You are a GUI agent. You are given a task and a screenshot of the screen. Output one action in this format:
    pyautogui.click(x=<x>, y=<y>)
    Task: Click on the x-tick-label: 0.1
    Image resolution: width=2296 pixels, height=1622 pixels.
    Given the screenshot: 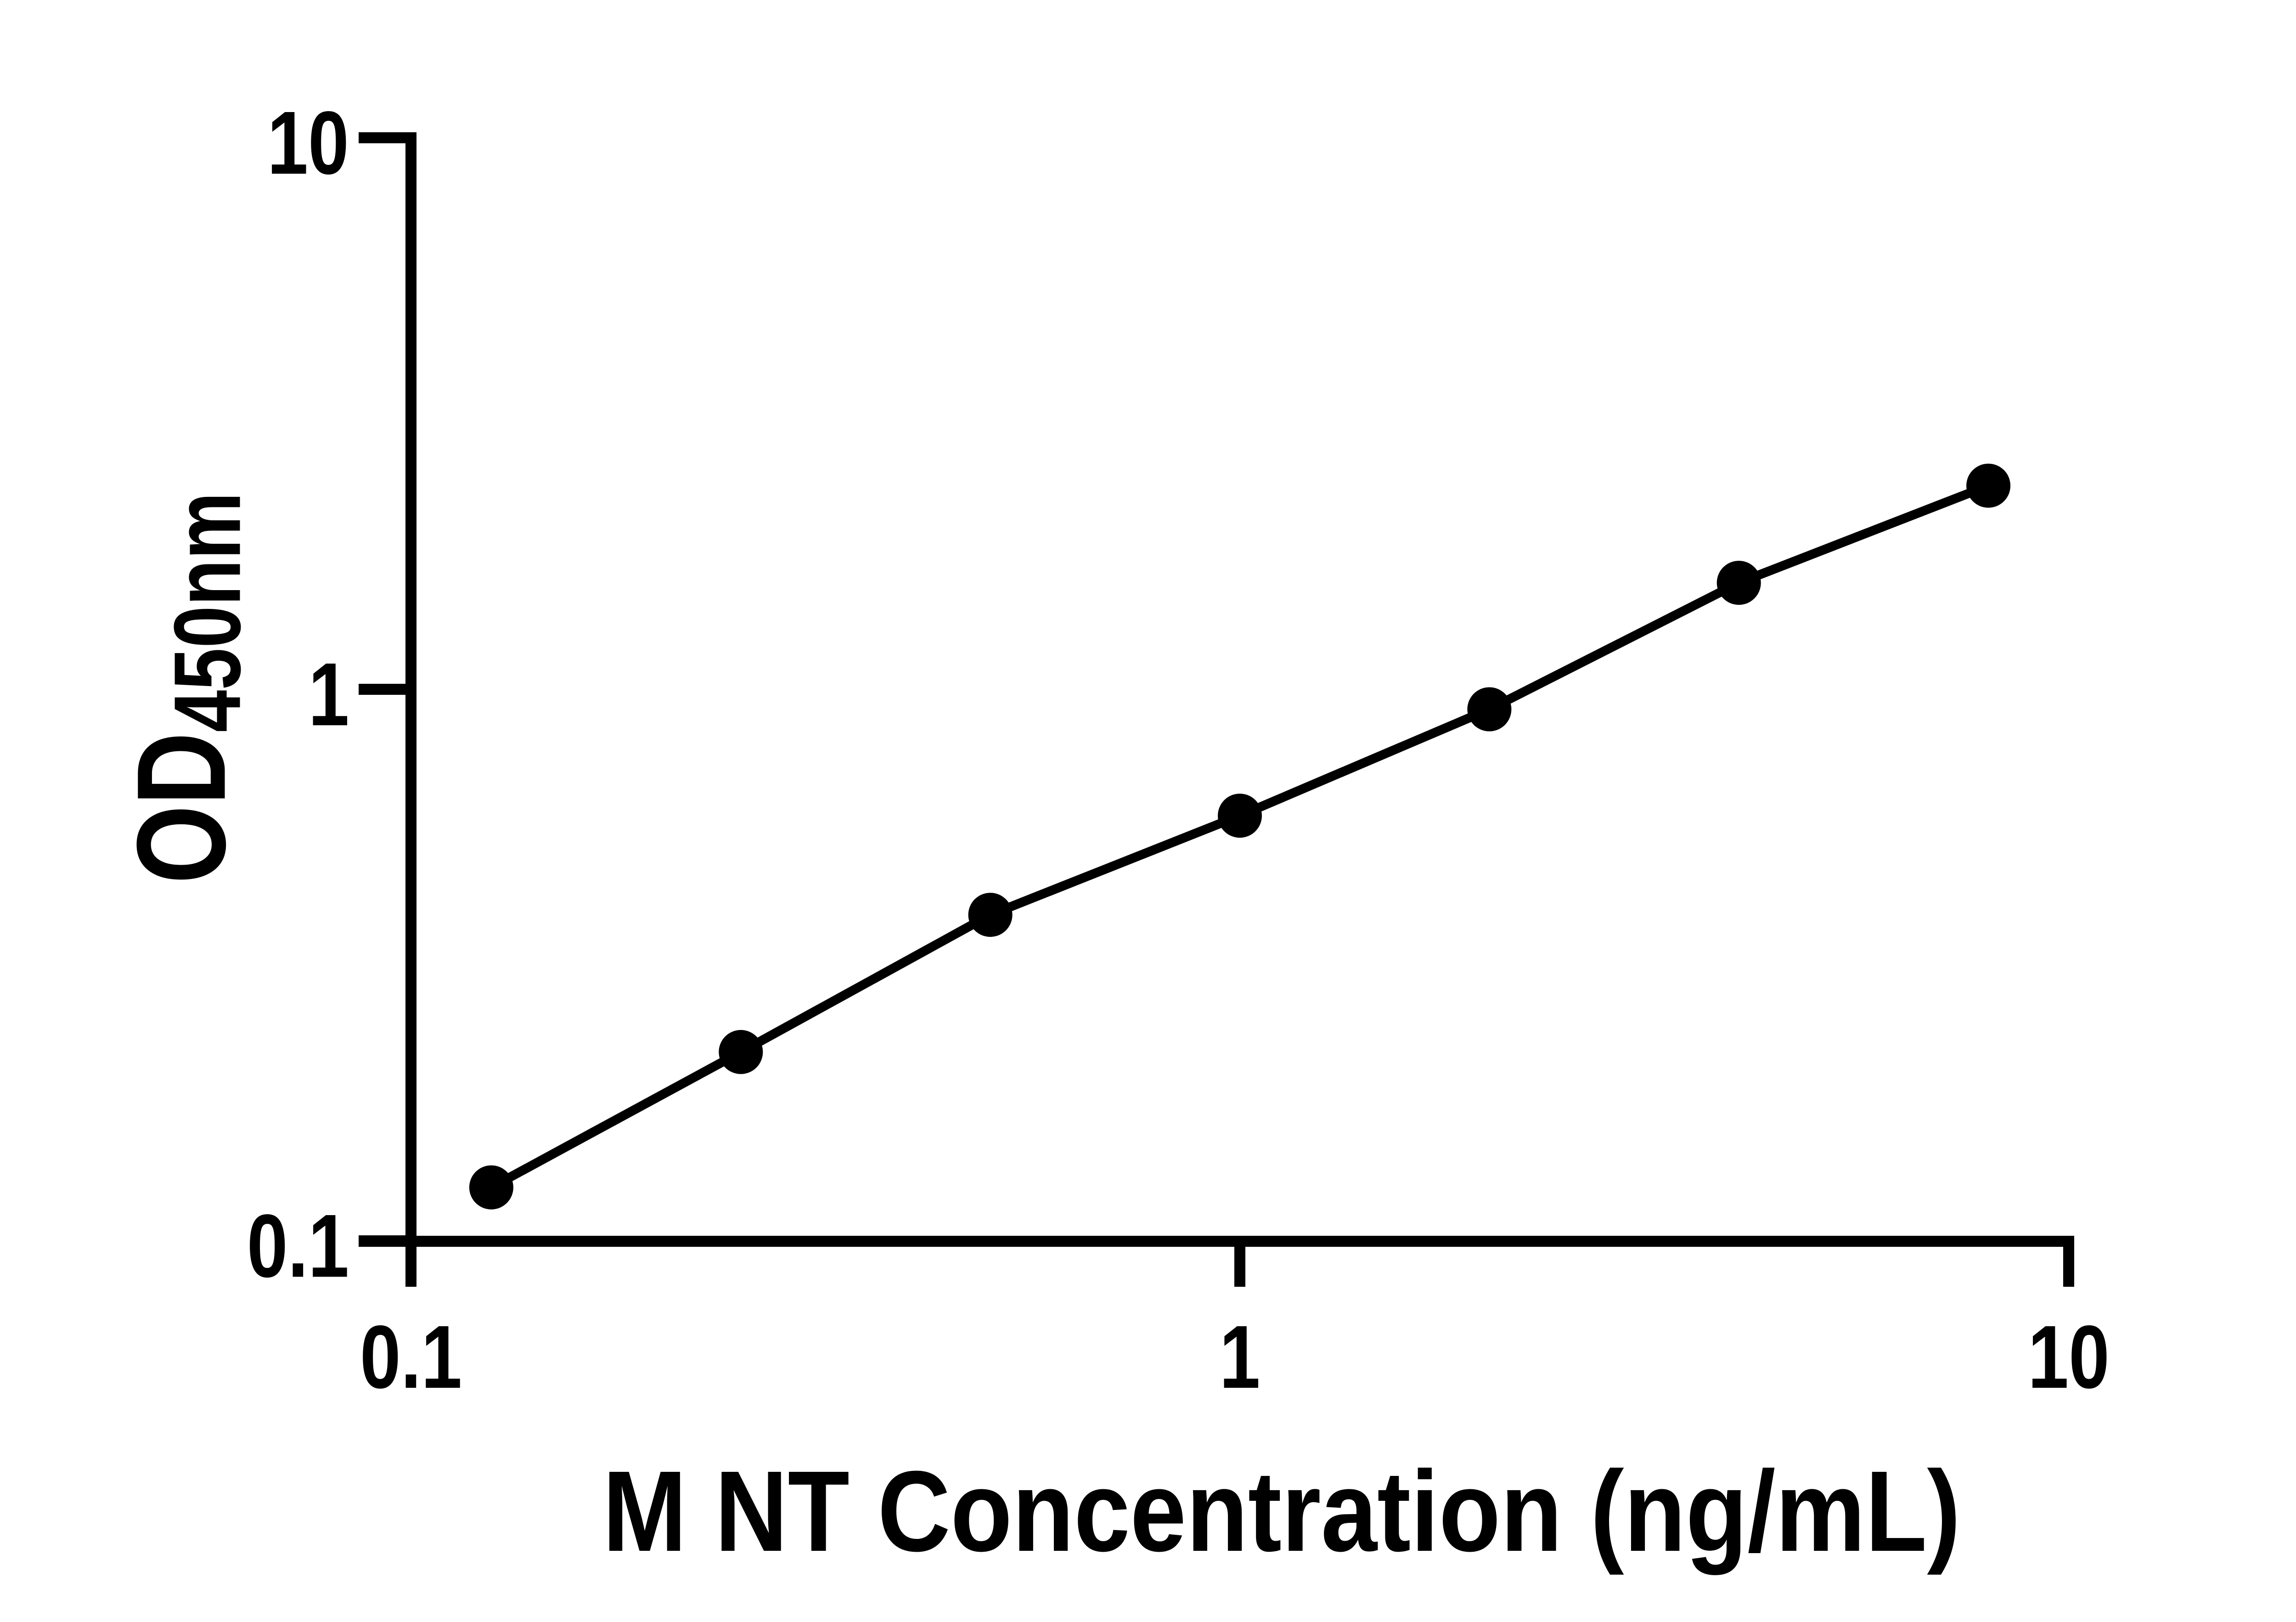 What is the action you would take?
    pyautogui.click(x=411, y=1357)
    